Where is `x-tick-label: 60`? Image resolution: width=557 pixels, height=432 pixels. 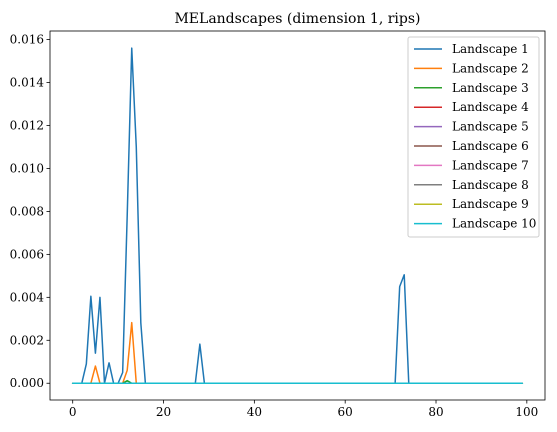 x-tick-label: 60 is located at coordinates (345, 412).